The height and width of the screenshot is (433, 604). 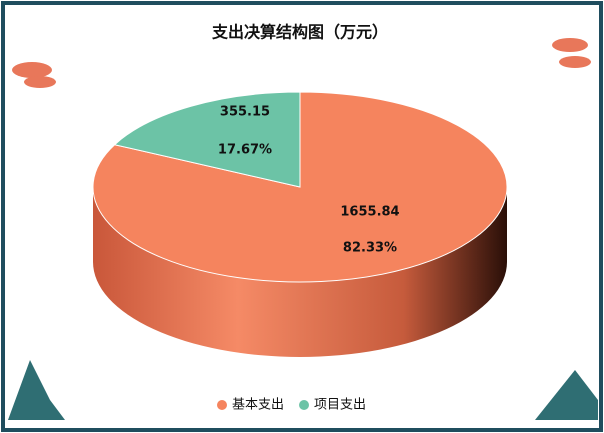 What do you see at coordinates (258, 405) in the screenshot?
I see `legend-label: 基本支出` at bounding box center [258, 405].